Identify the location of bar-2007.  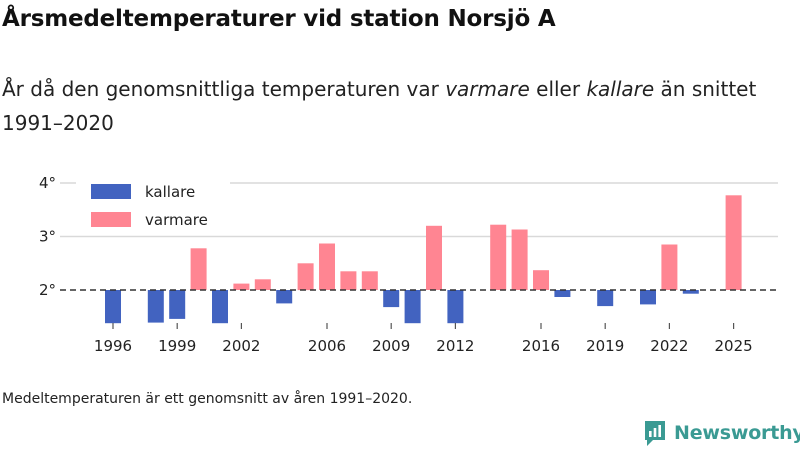
(348, 280).